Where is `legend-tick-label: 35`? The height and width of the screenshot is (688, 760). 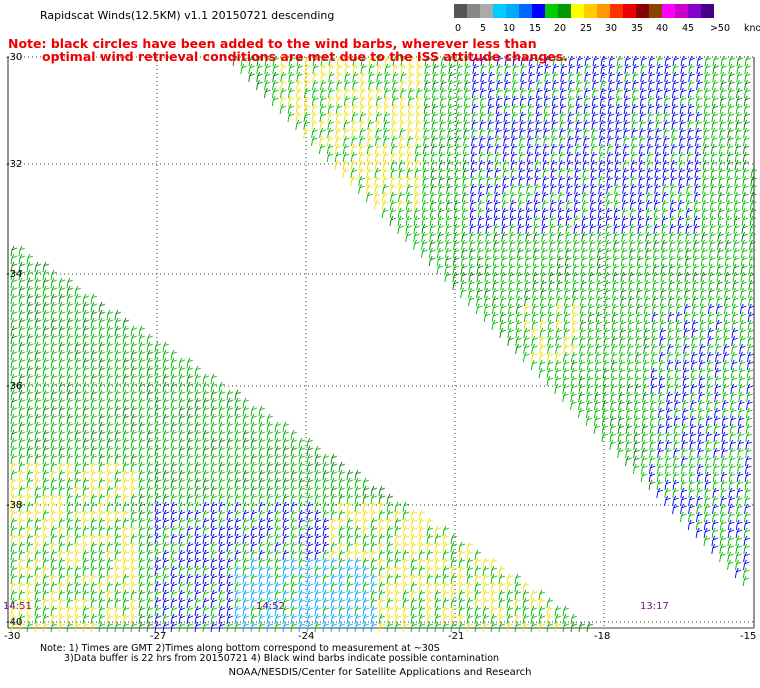 legend-tick-label: 35 is located at coordinates (637, 28).